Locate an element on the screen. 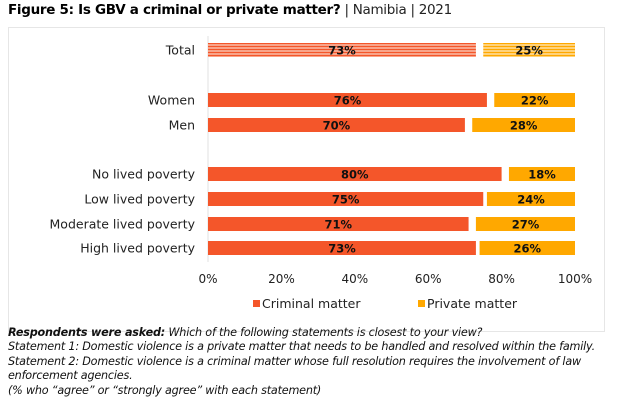 This screenshot has height=420, width=632. data-label-private: 25% is located at coordinates (529, 51).